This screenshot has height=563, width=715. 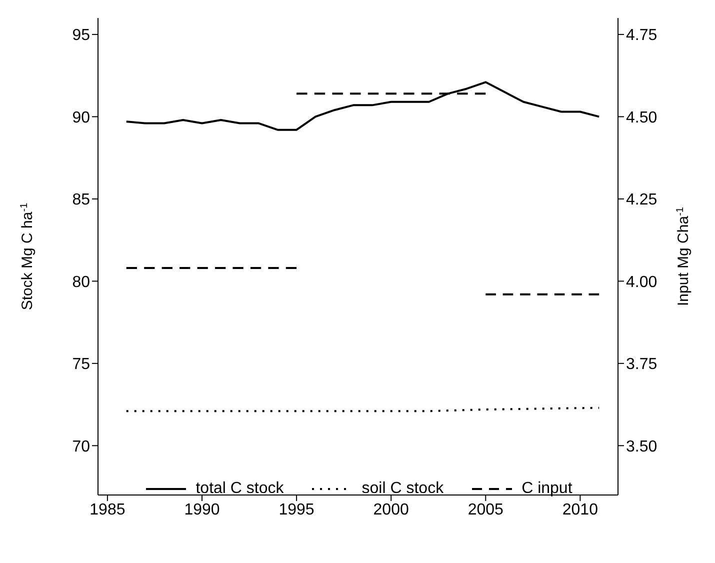 What do you see at coordinates (642, 35) in the screenshot?
I see `y2-tick-label: 4.75` at bounding box center [642, 35].